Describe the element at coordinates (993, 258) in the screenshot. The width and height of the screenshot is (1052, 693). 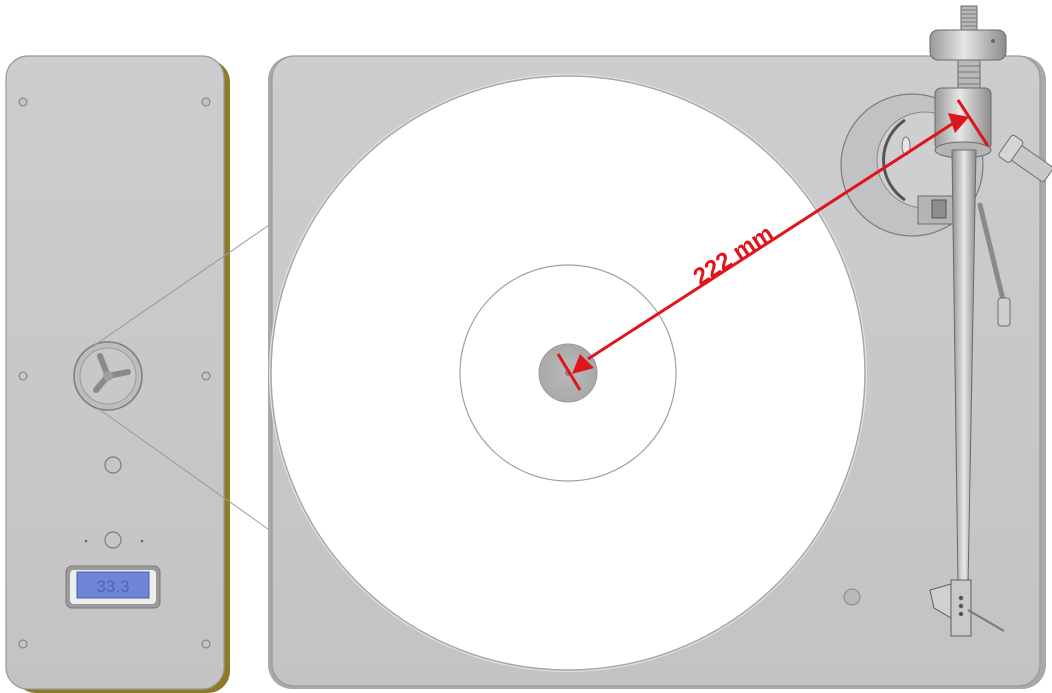
I see `cue-lever` at that location.